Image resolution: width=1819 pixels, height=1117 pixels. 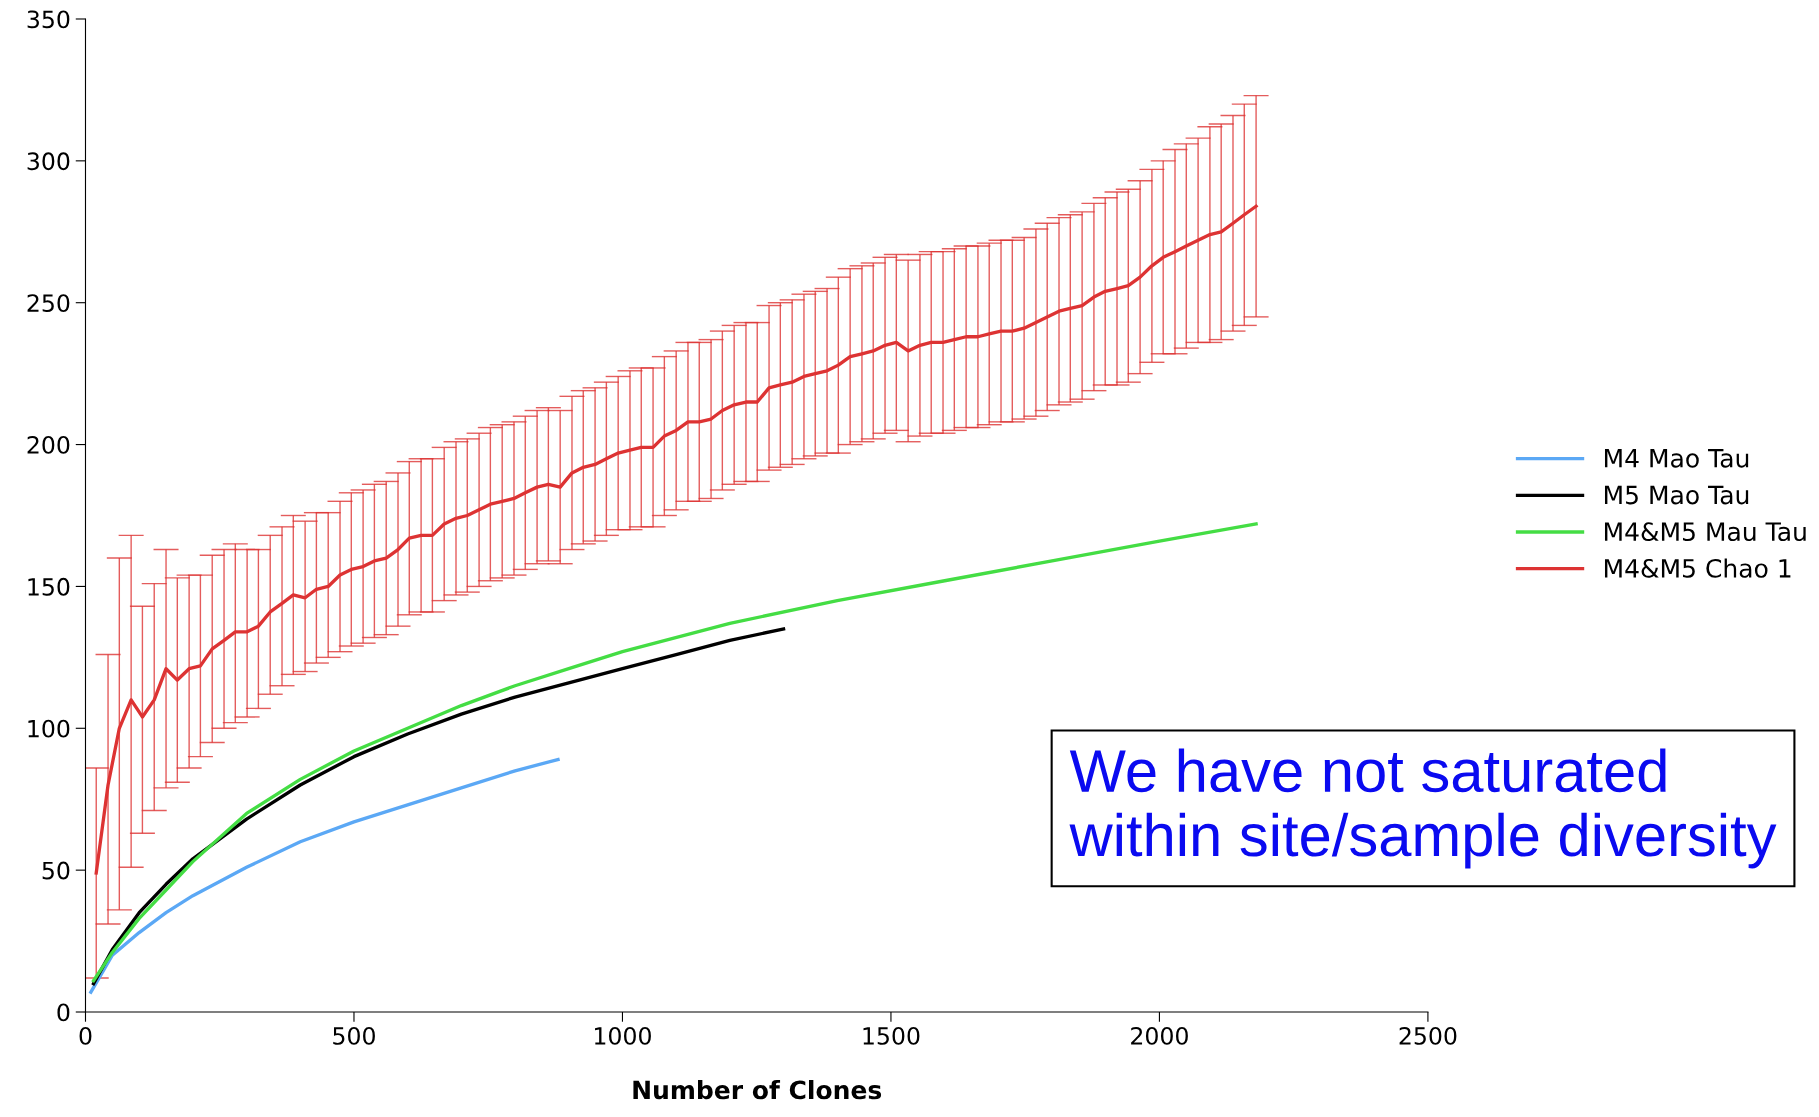 I want to click on y-tick-label: 0, so click(x=63, y=1012).